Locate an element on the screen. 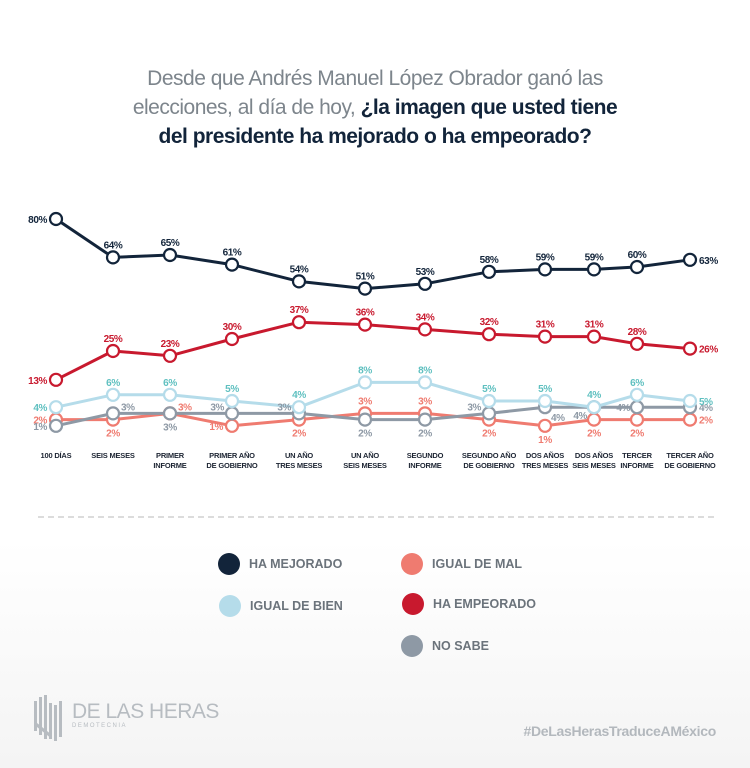  logo-text: DE LAS HERAS DEMOTECNIA is located at coordinates (145, 715).